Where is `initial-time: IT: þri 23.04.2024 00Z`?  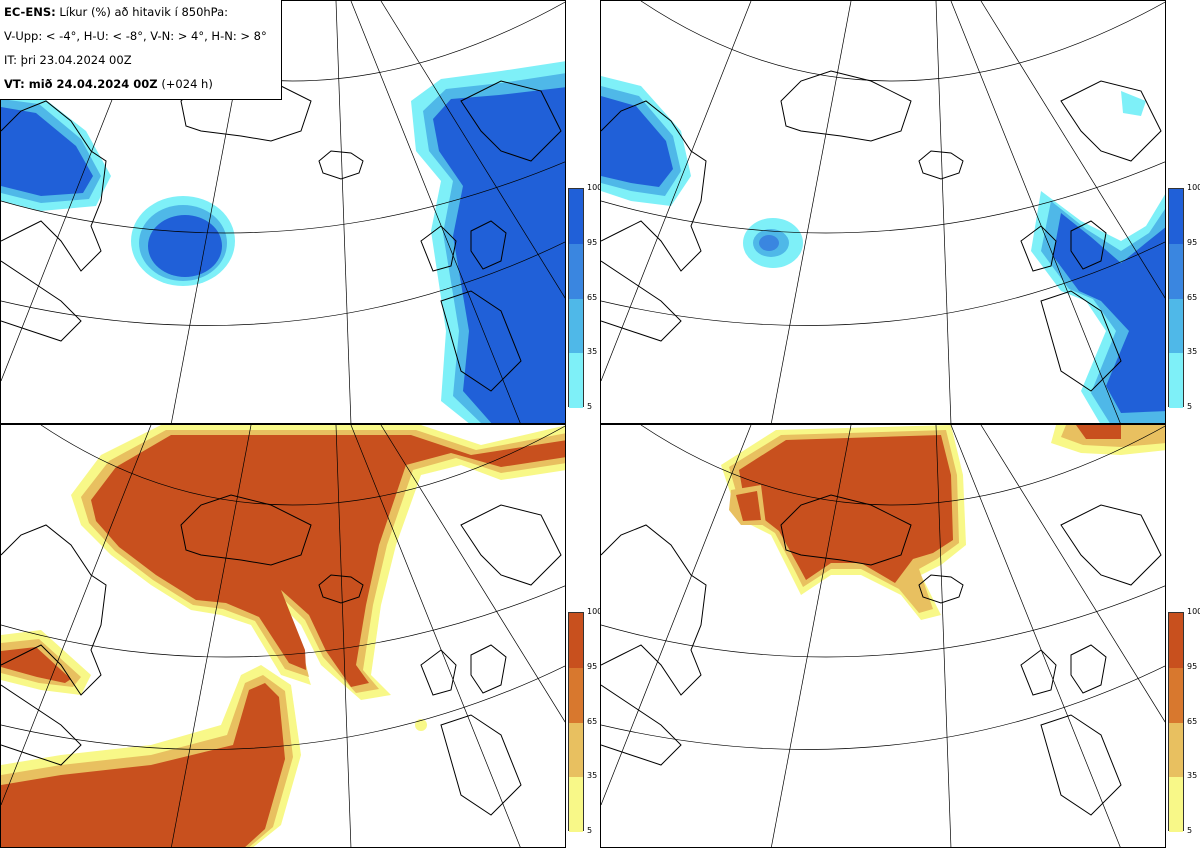
initial-time: IT: þri 23.04.2024 00Z is located at coordinates (68, 60).